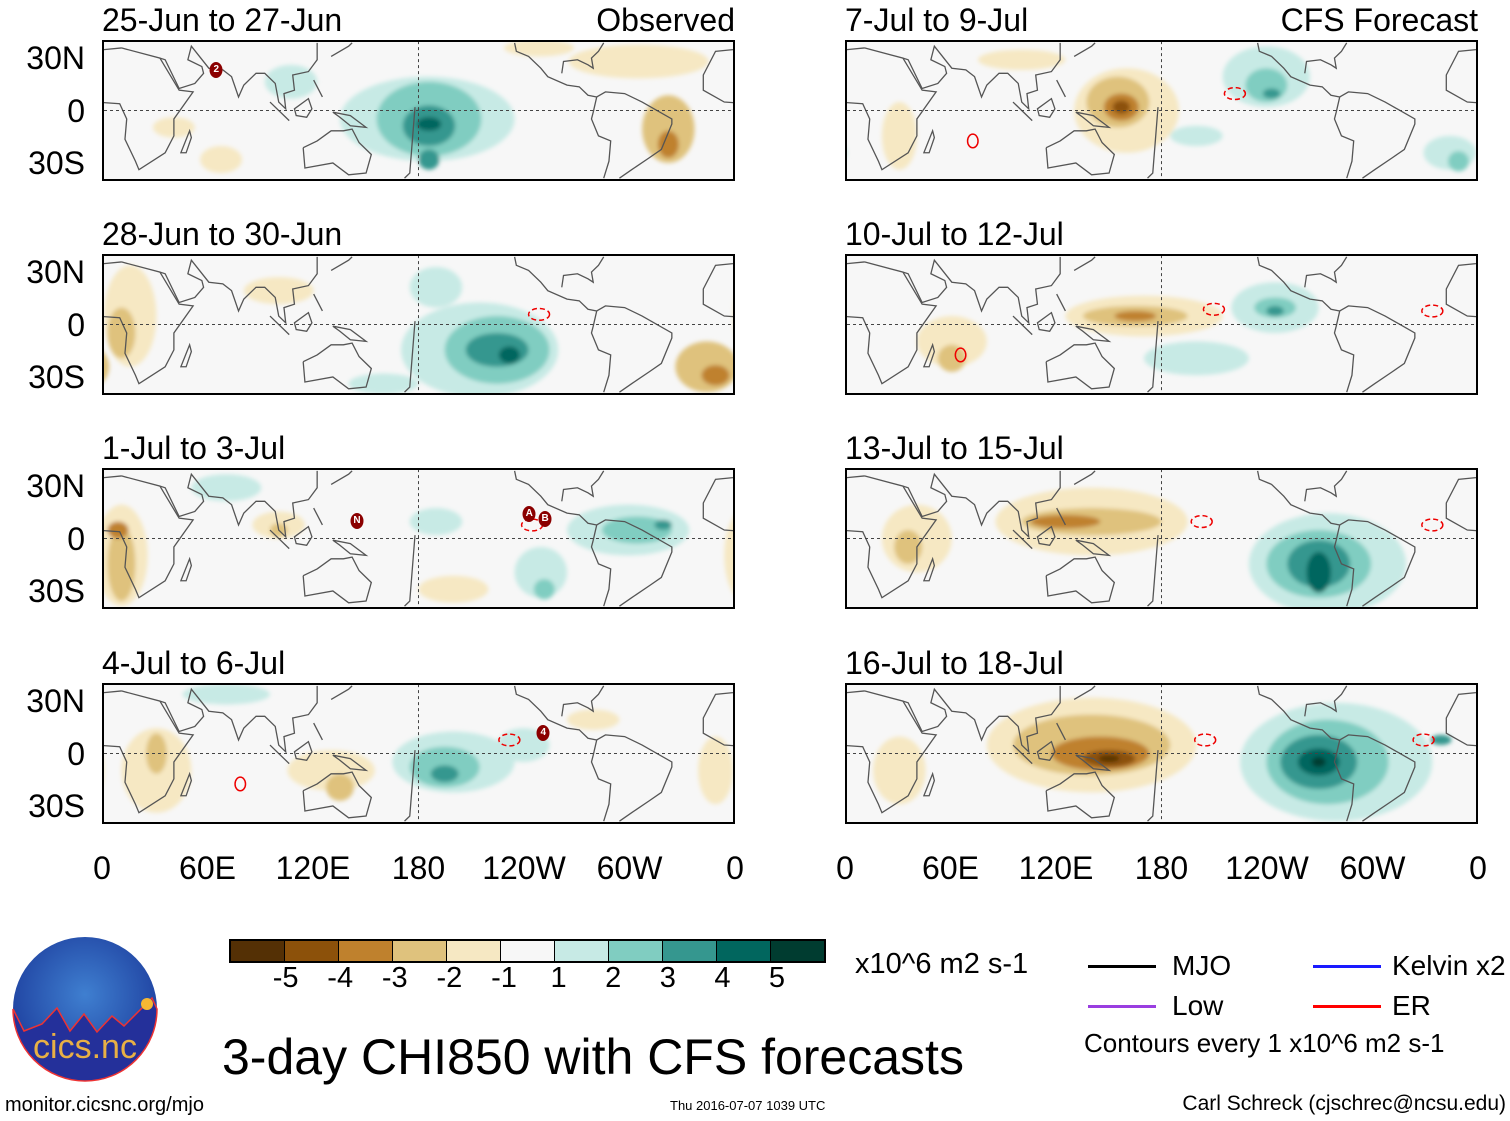 The height and width of the screenshot is (1121, 1510). I want to click on map-panel: 1-Jul to 3-Jul N A B 30N 0 30S, so click(380, 519).